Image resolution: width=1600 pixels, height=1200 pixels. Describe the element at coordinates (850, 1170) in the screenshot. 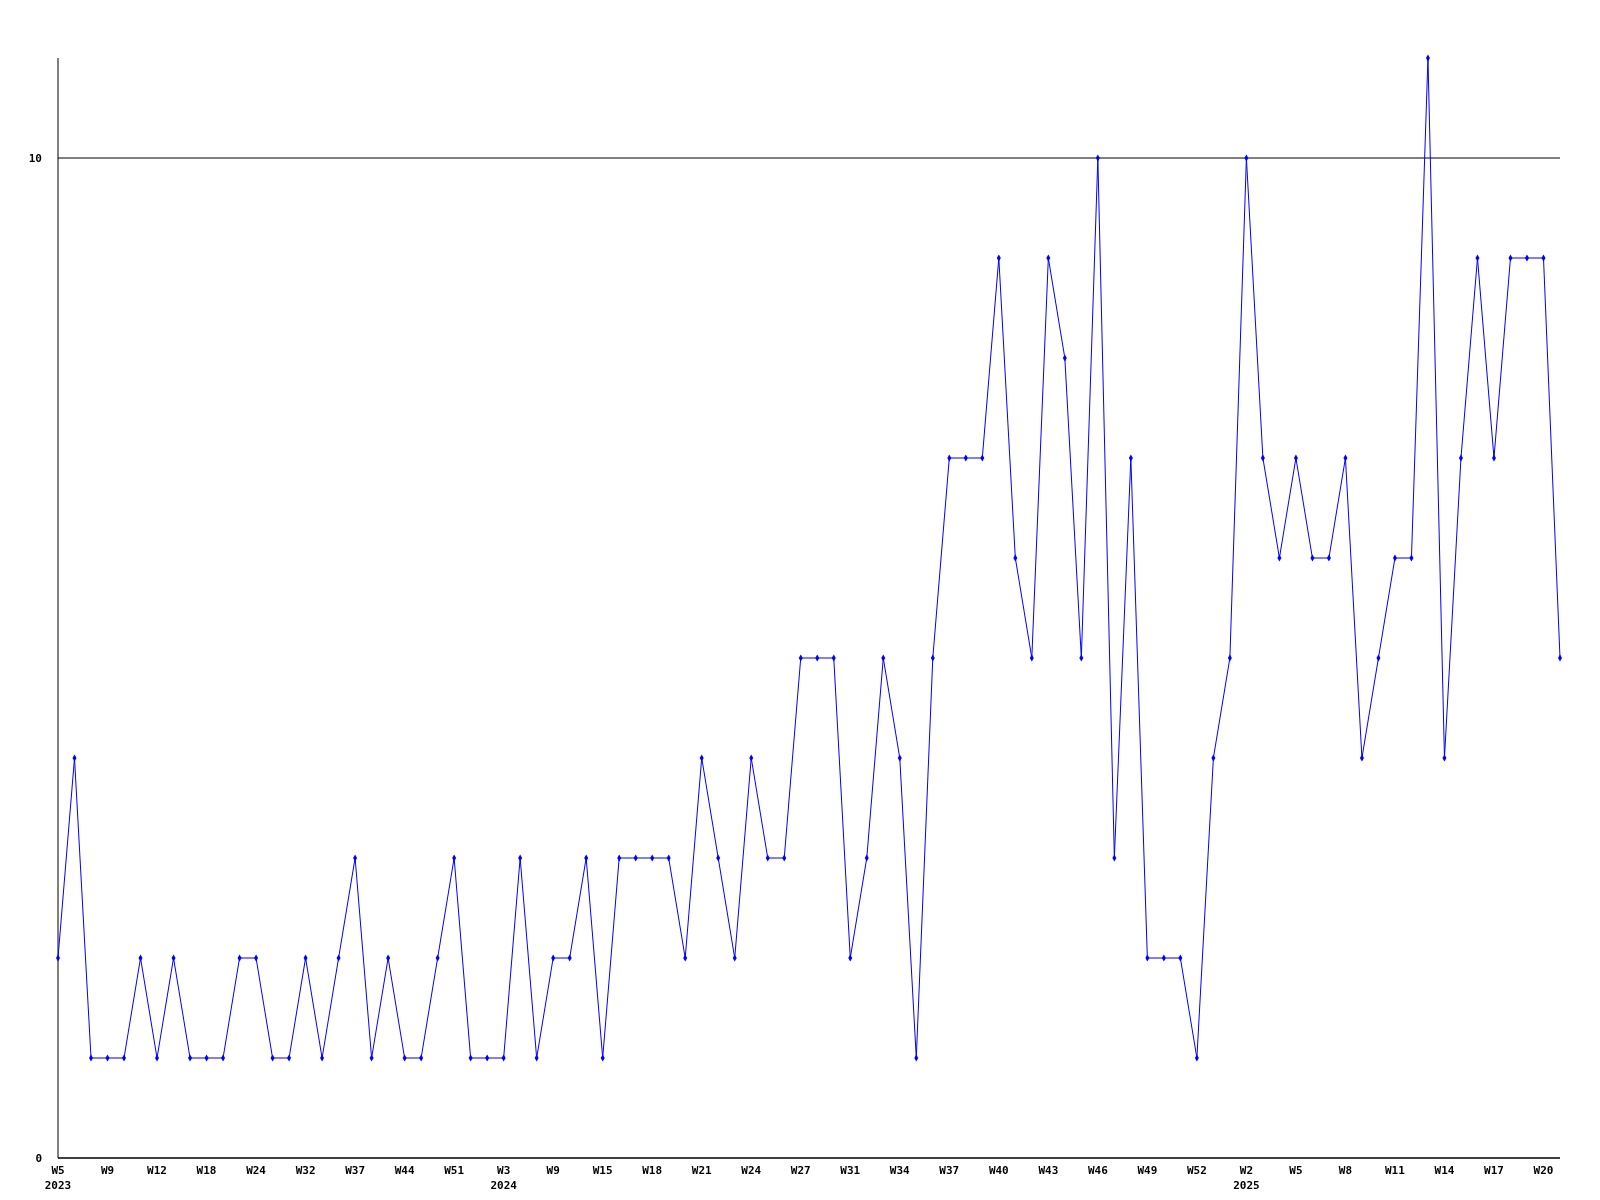

I see `x-tick-label: W31` at that location.